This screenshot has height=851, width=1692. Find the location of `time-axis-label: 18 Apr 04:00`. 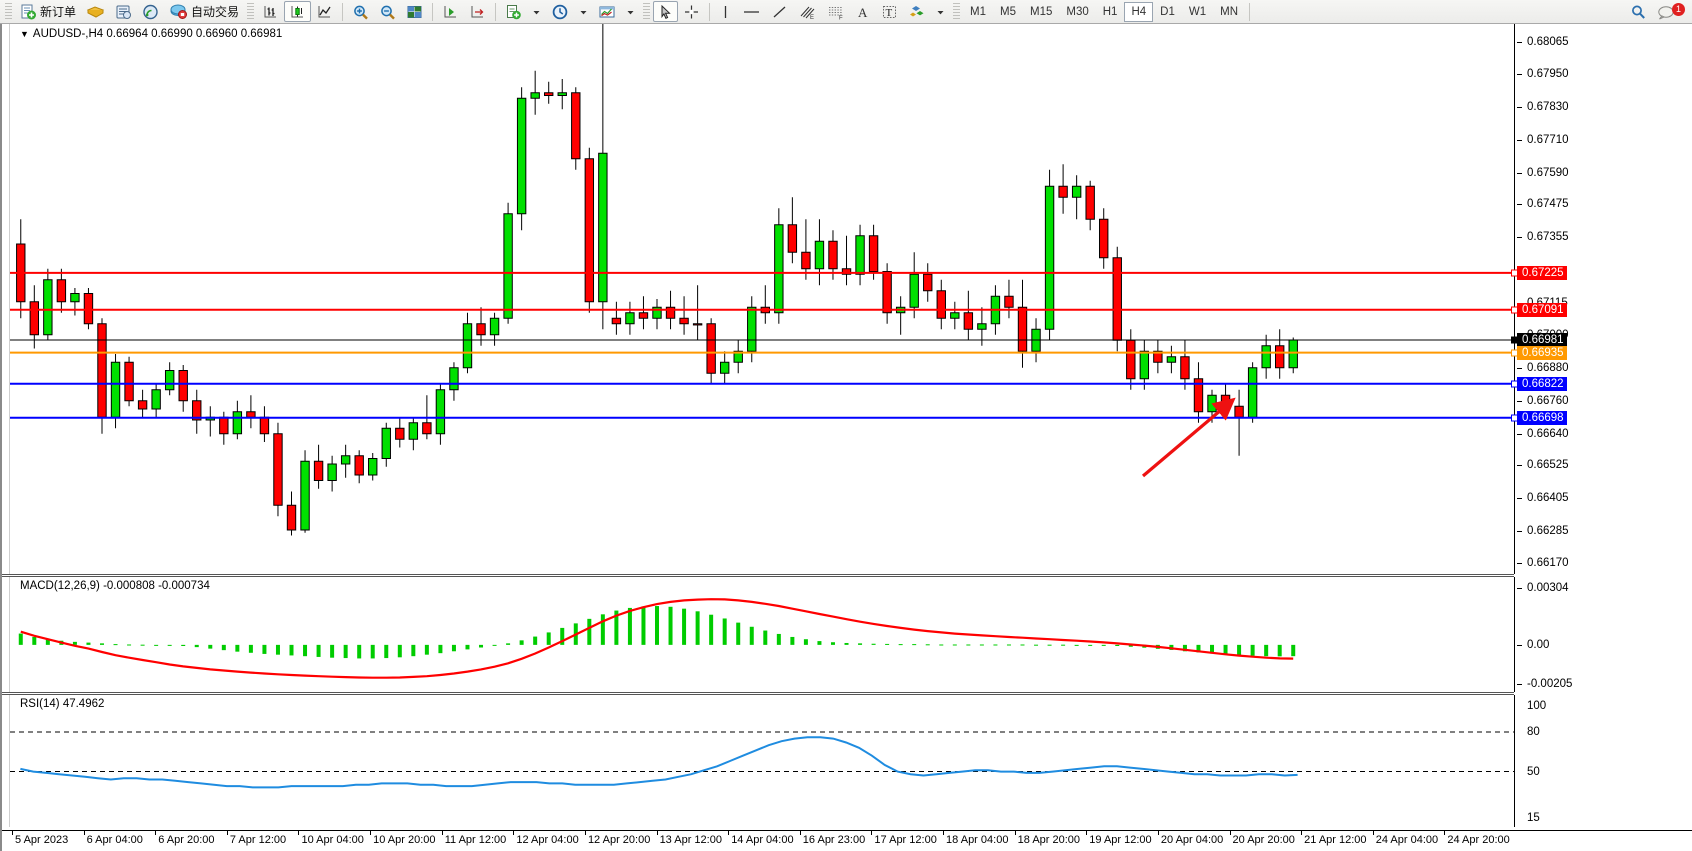

time-axis-label: 18 Apr 04:00 is located at coordinates (977, 840).